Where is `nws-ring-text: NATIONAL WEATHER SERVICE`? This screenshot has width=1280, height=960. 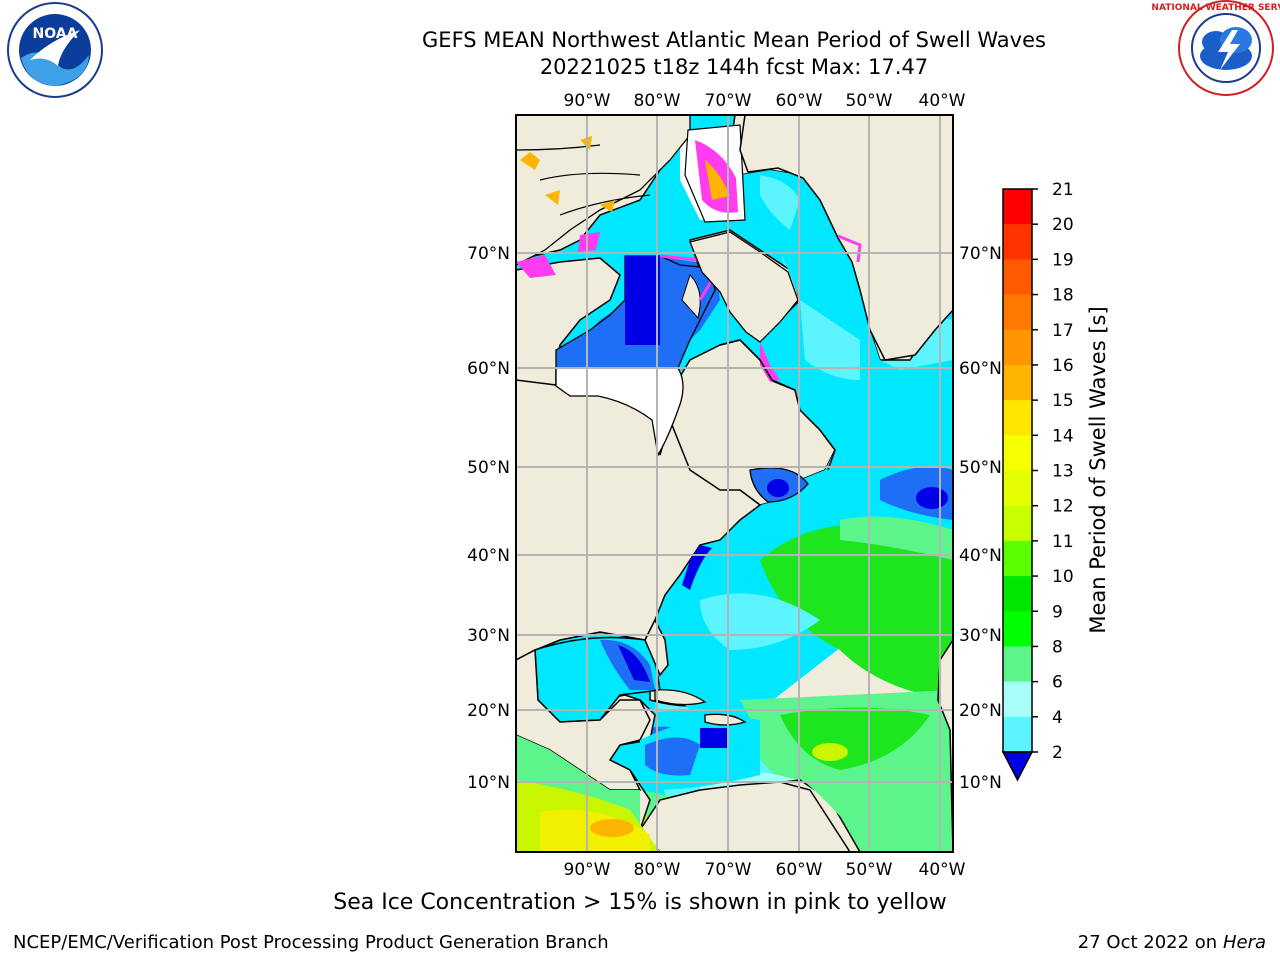
nws-ring-text: NATIONAL WEATHER SERVICE is located at coordinates (1215, 8).